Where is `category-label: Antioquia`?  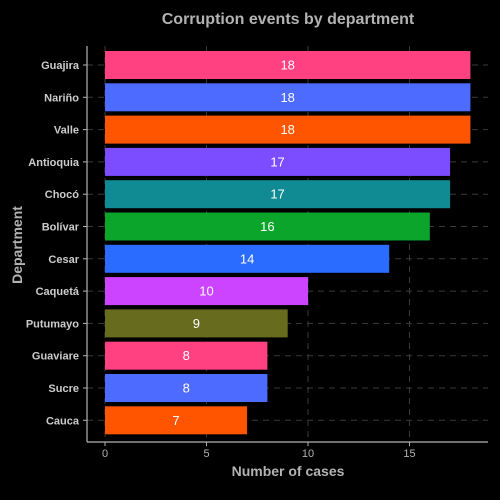
category-label: Antioquia is located at coordinates (54, 163).